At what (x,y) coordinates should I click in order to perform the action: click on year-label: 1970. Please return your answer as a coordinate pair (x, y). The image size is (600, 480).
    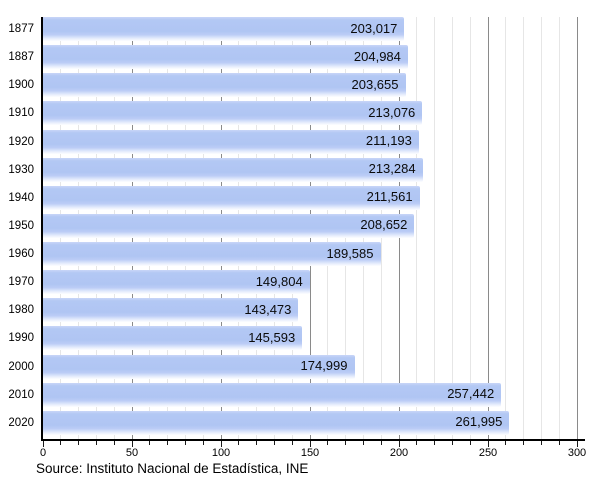
    Looking at the image, I should click on (21, 282).